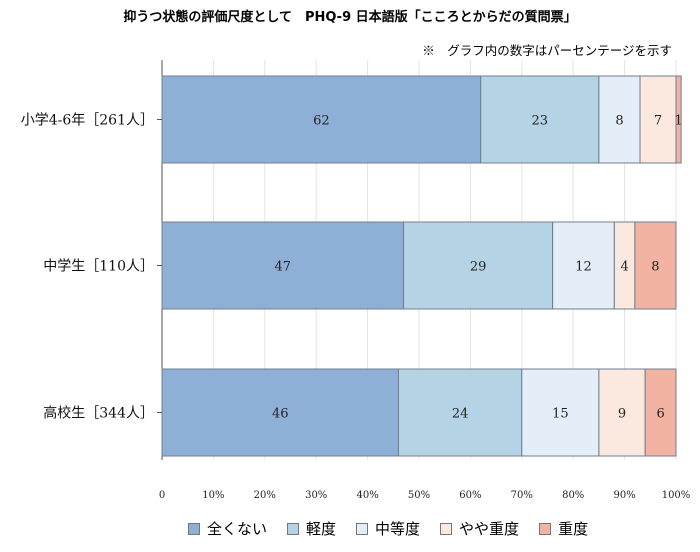 This screenshot has width=700, height=552. I want to click on x-tick-label: 0, so click(162, 495).